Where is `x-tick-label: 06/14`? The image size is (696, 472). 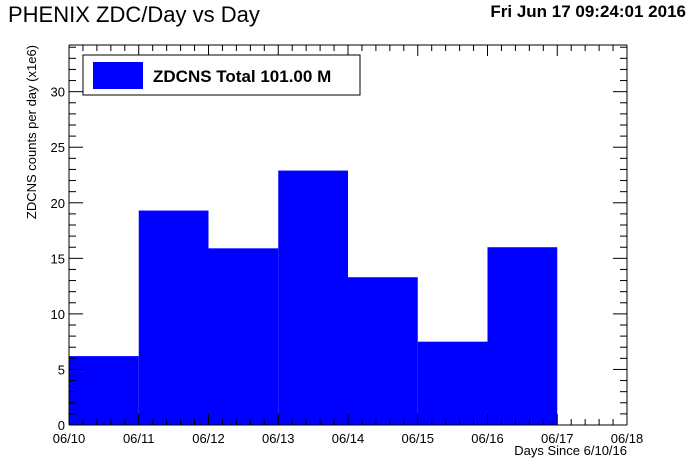 x-tick-label: 06/14 is located at coordinates (348, 438).